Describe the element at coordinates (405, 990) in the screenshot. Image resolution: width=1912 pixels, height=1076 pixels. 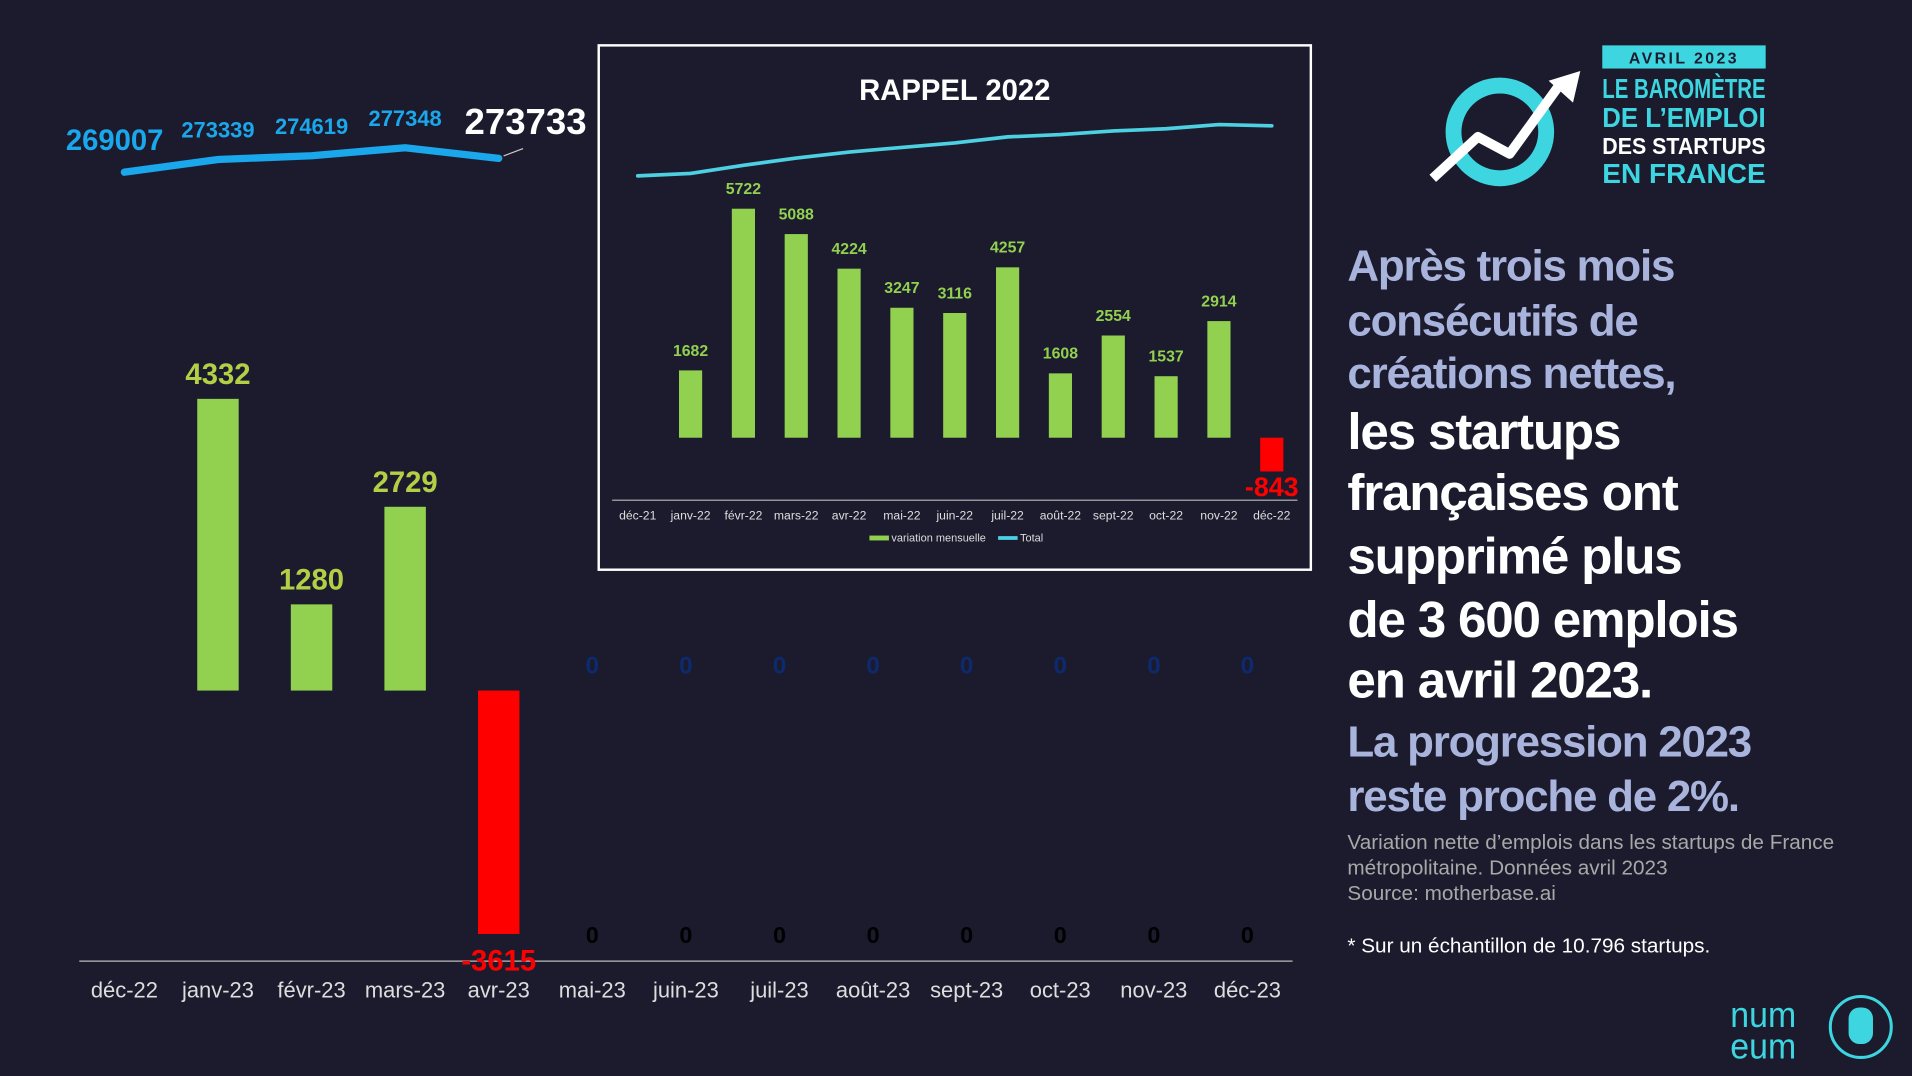
I see `x-tick-label: mars-23` at that location.